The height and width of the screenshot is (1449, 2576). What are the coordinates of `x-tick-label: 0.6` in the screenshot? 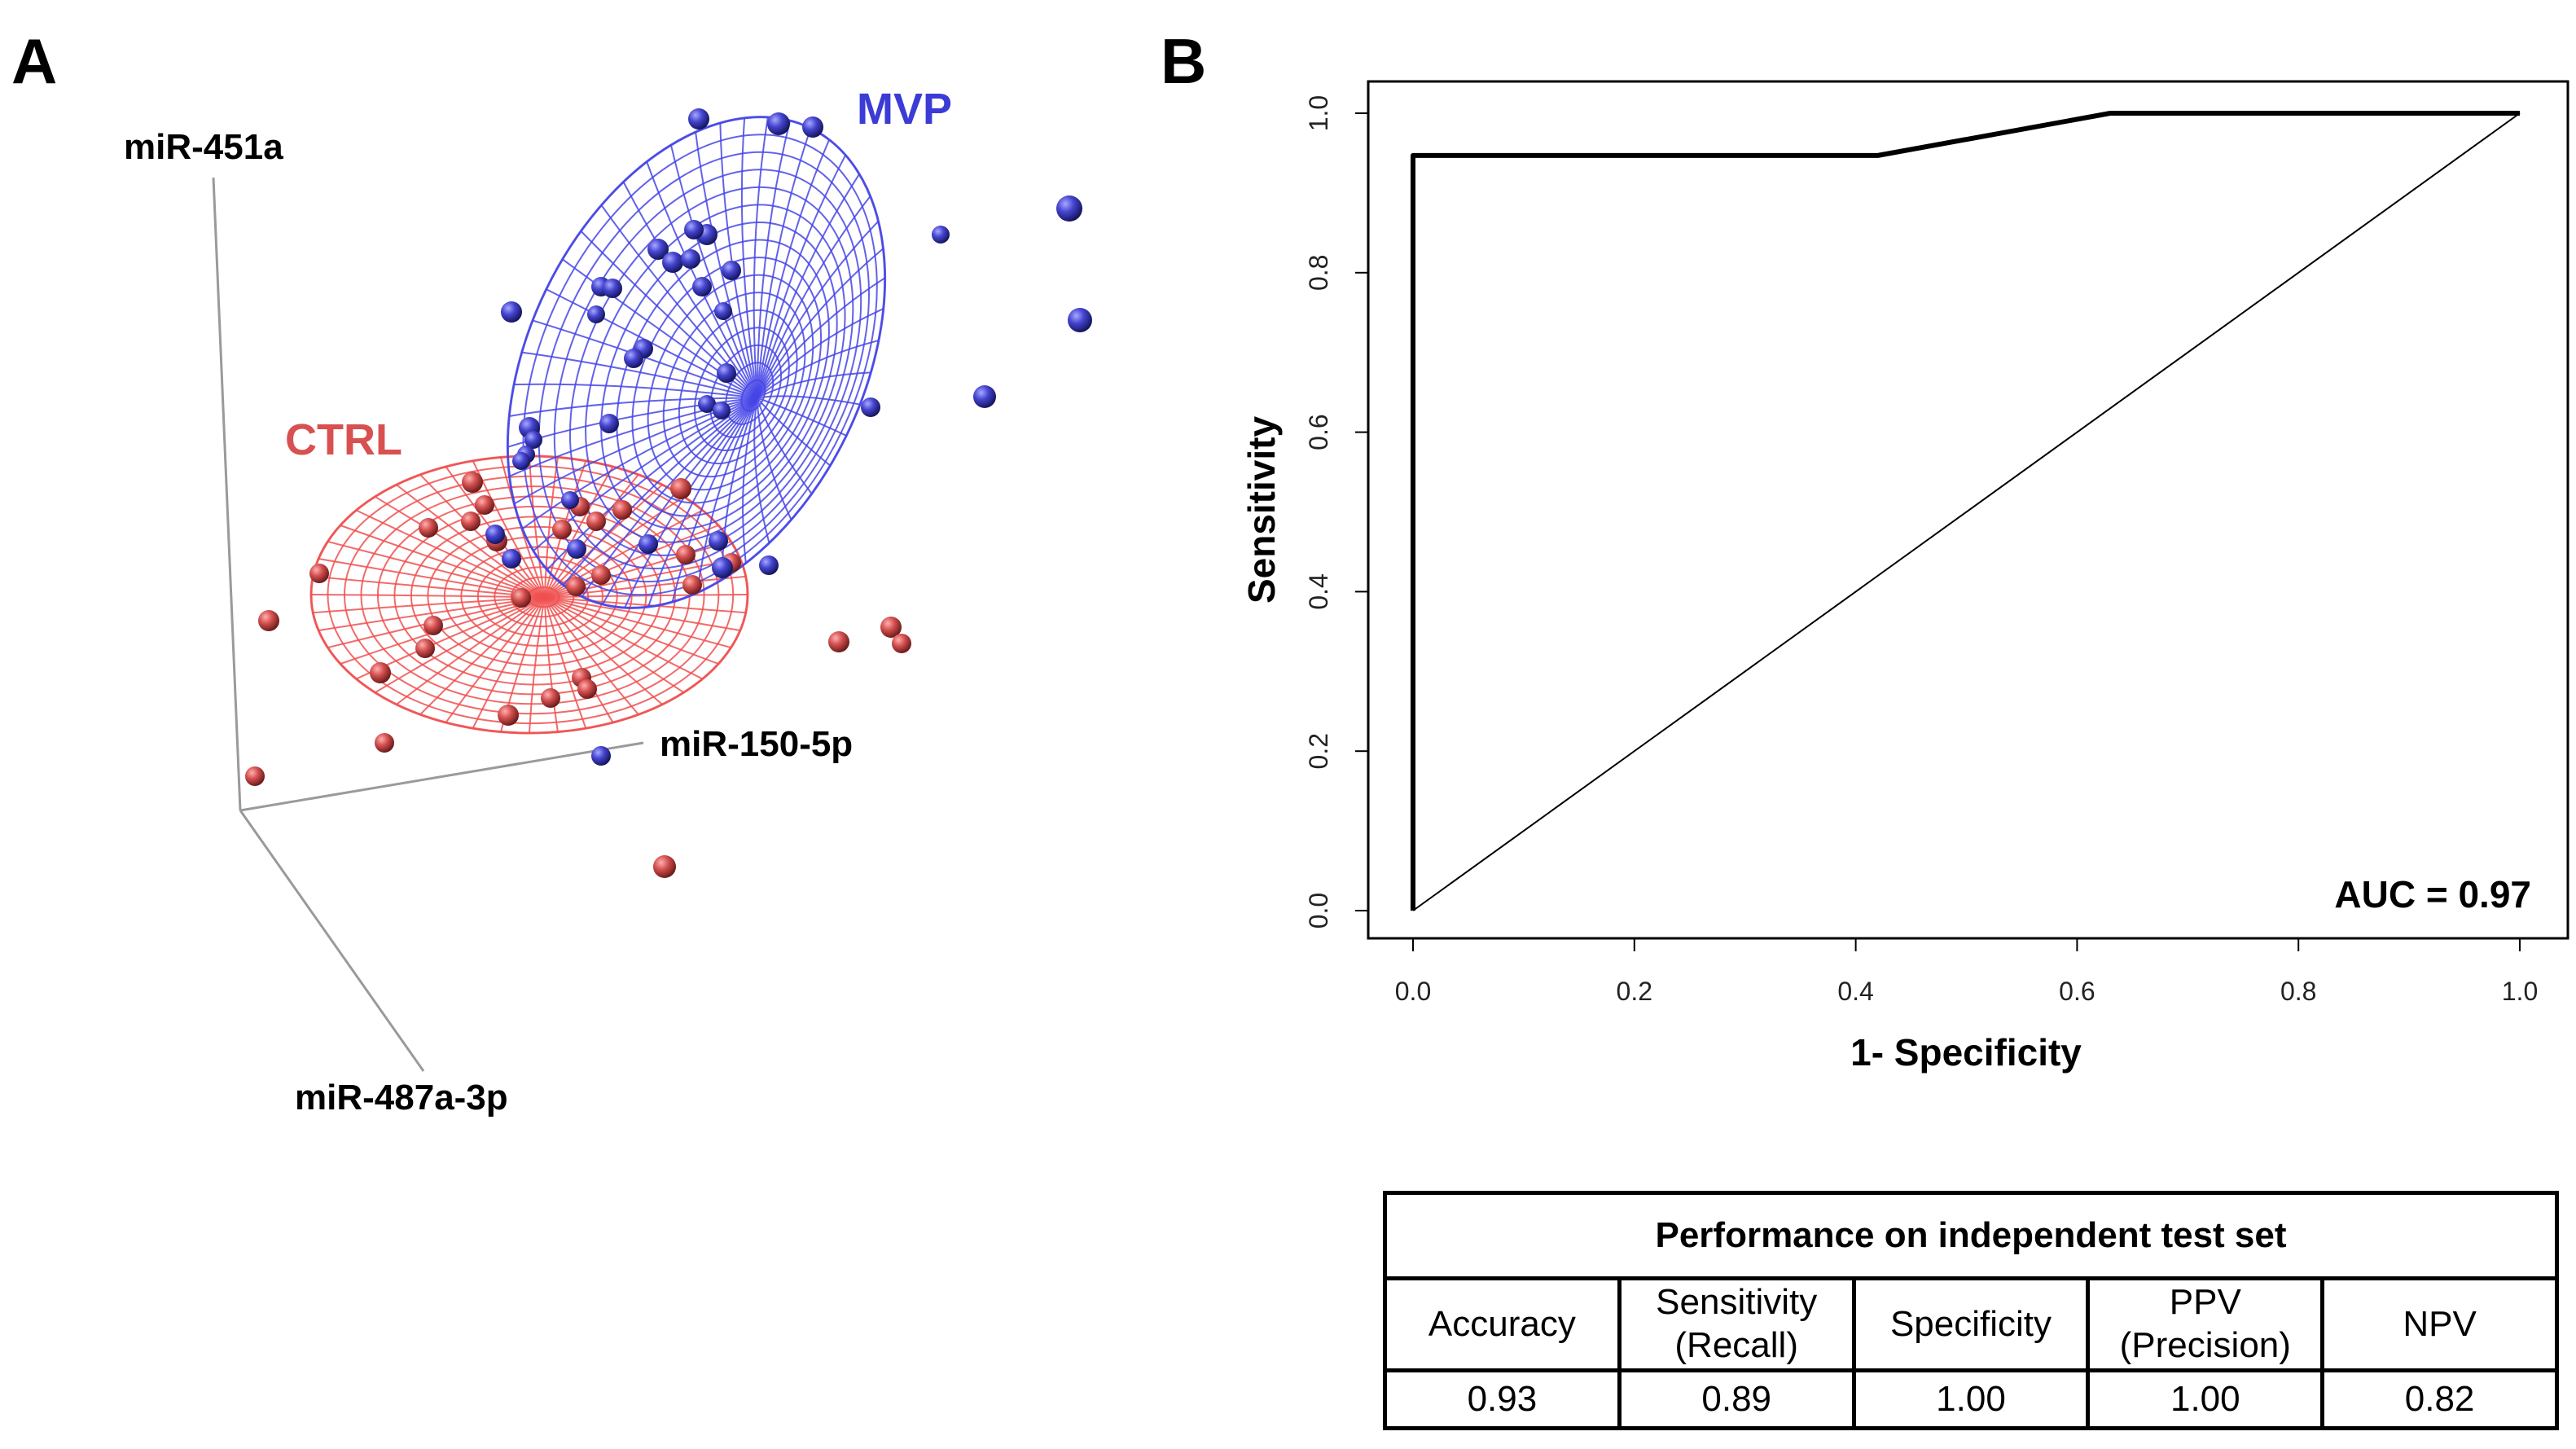 It's located at (2077, 992).